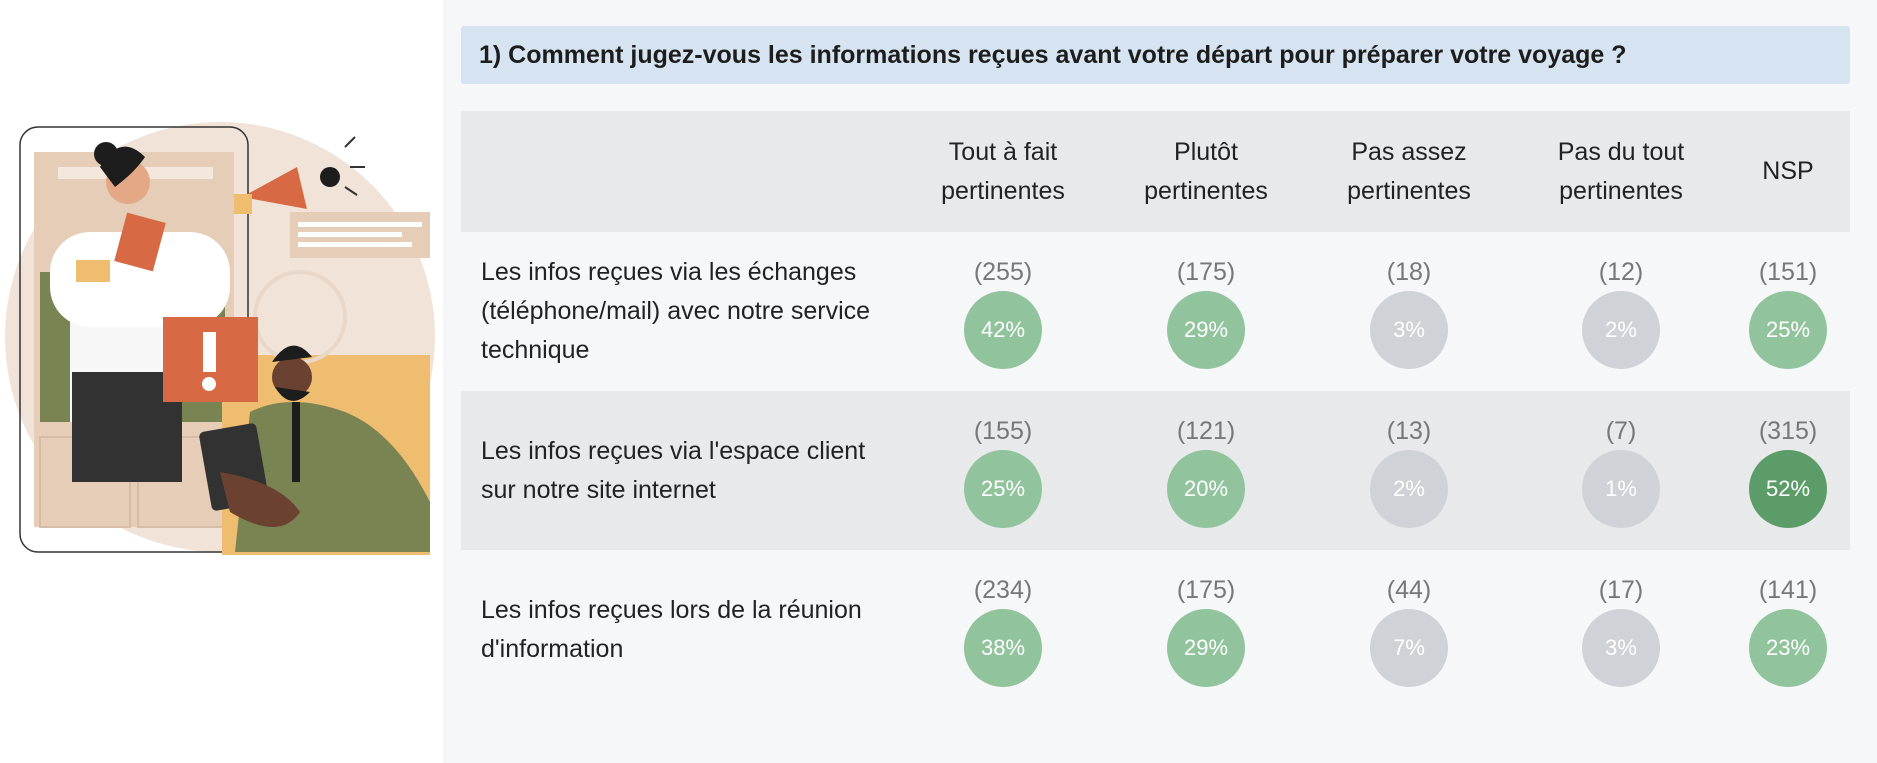  Describe the element at coordinates (1409, 171) in the screenshot. I see `column-header-pas-assez: Pas assez pertinentes` at that location.